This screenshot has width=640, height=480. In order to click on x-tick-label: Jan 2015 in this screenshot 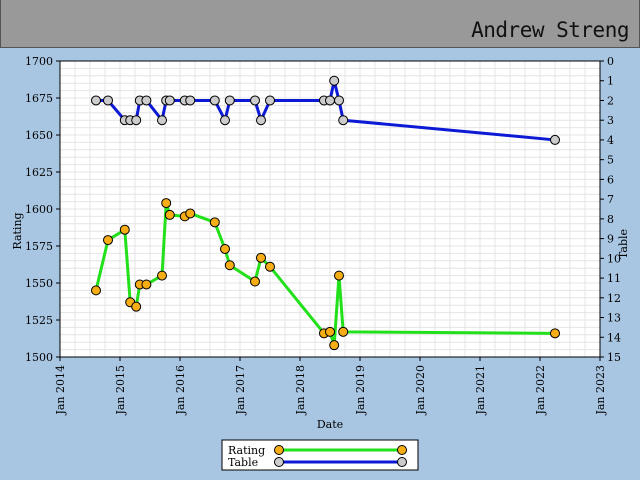, I will do `click(120, 390)`.